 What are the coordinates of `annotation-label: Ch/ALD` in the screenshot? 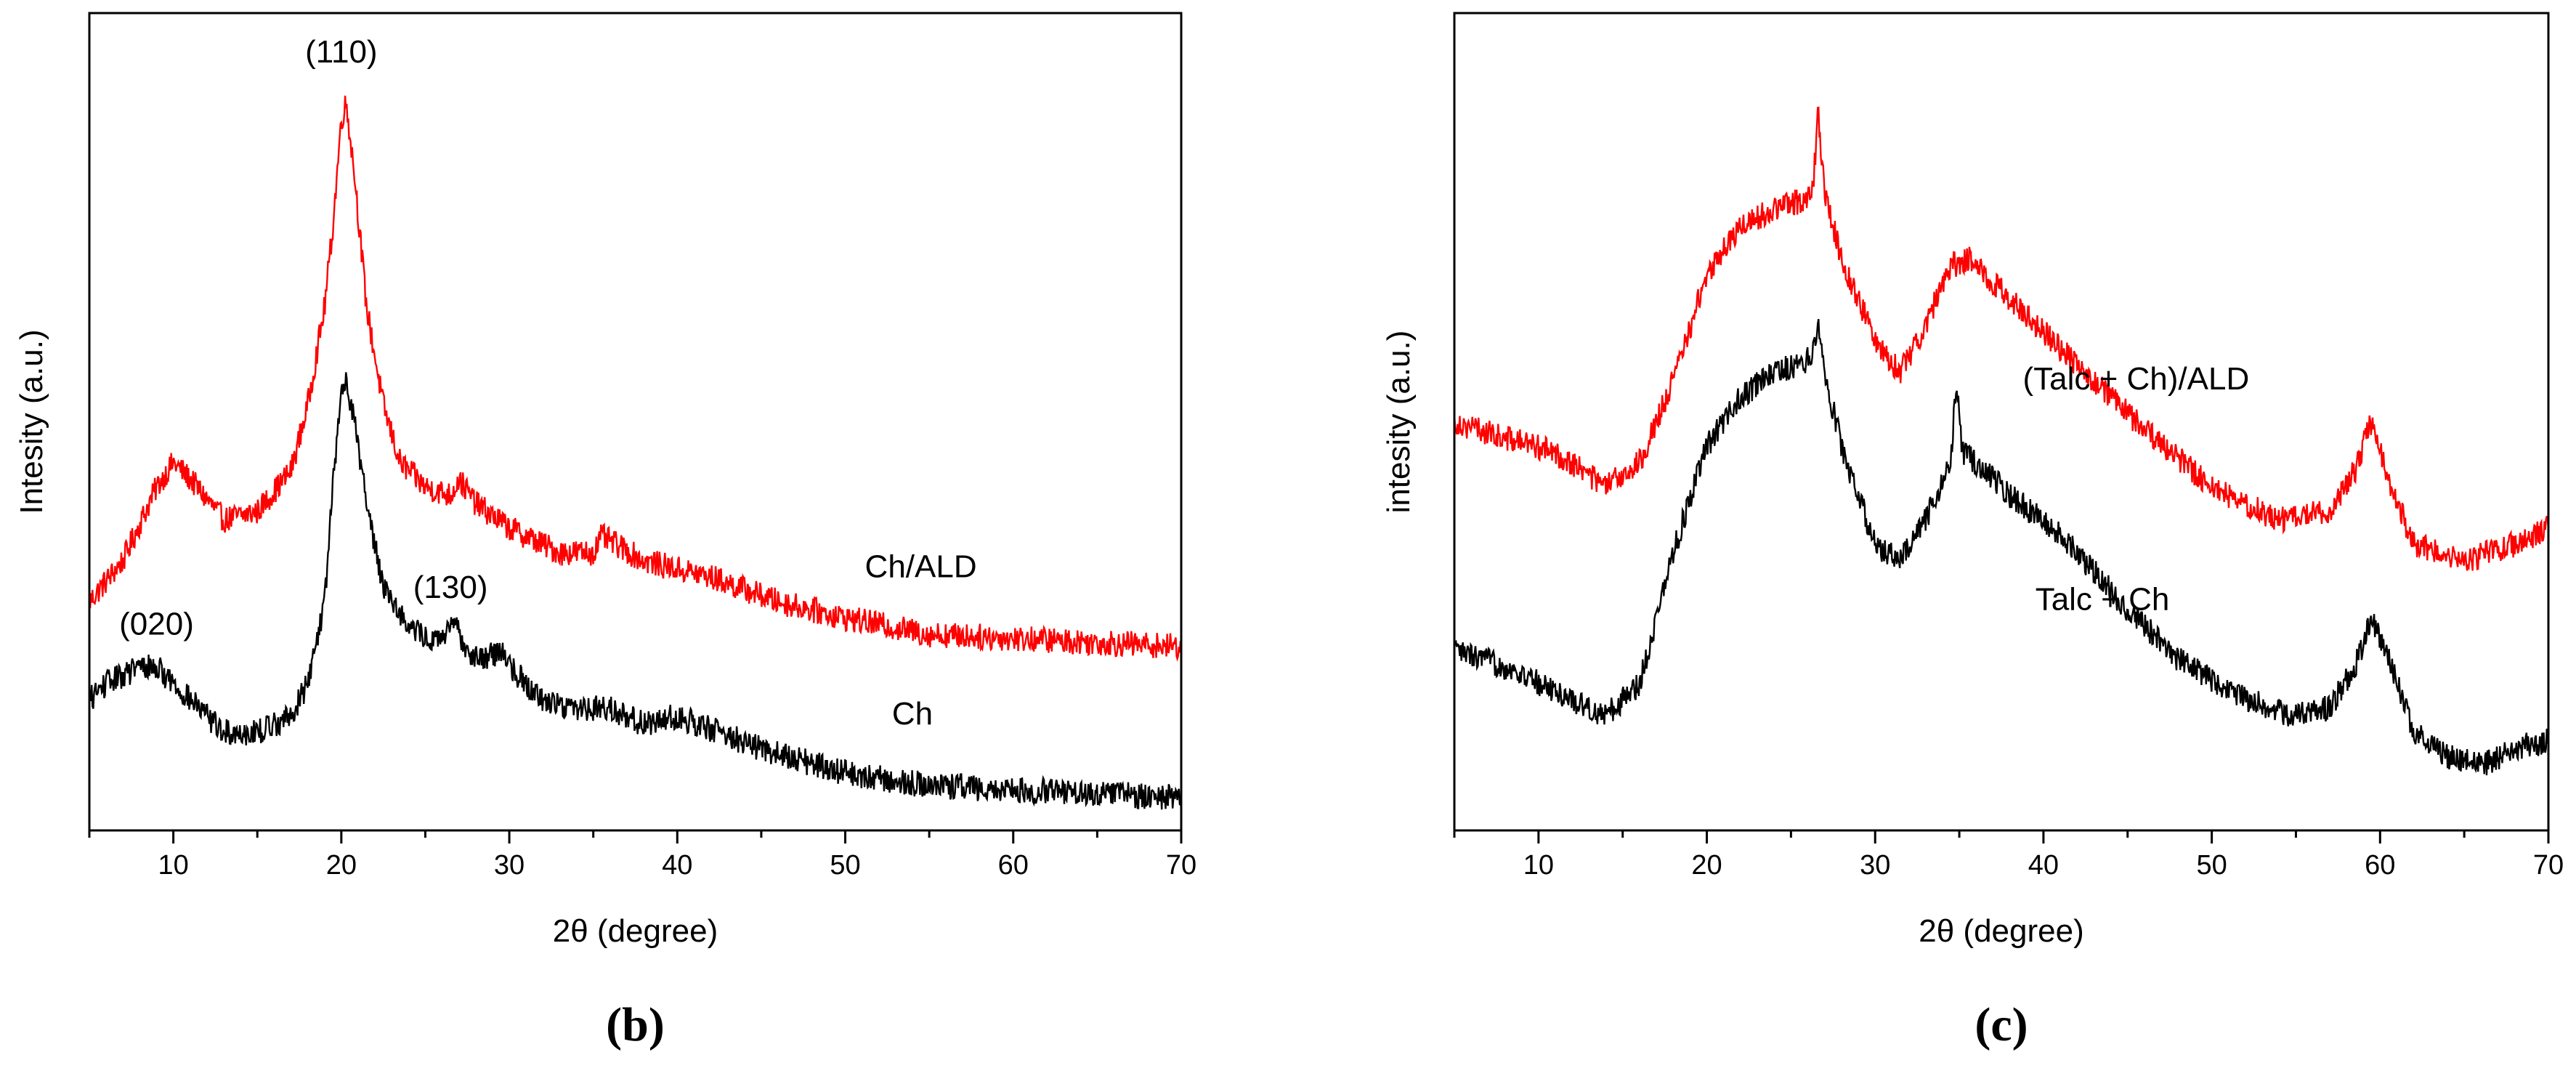 It's located at (921, 567).